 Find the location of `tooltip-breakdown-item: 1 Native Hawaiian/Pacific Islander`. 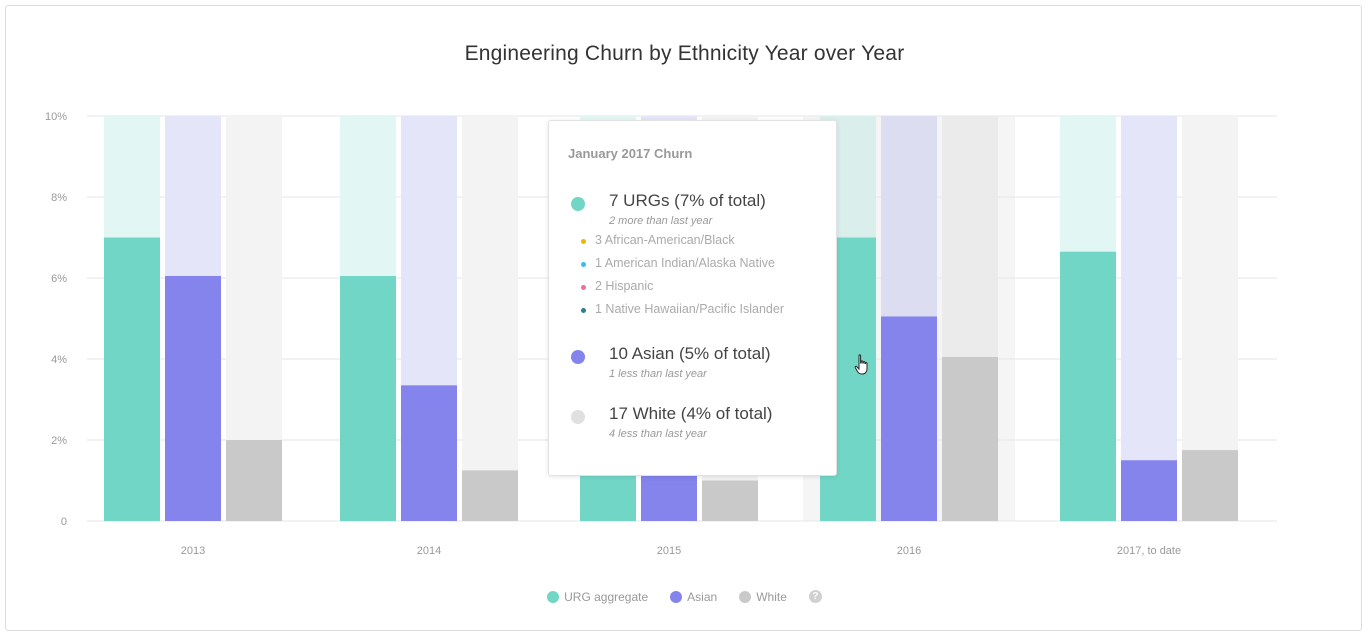

tooltip-breakdown-item: 1 Native Hawaiian/Pacific Islander is located at coordinates (682, 309).